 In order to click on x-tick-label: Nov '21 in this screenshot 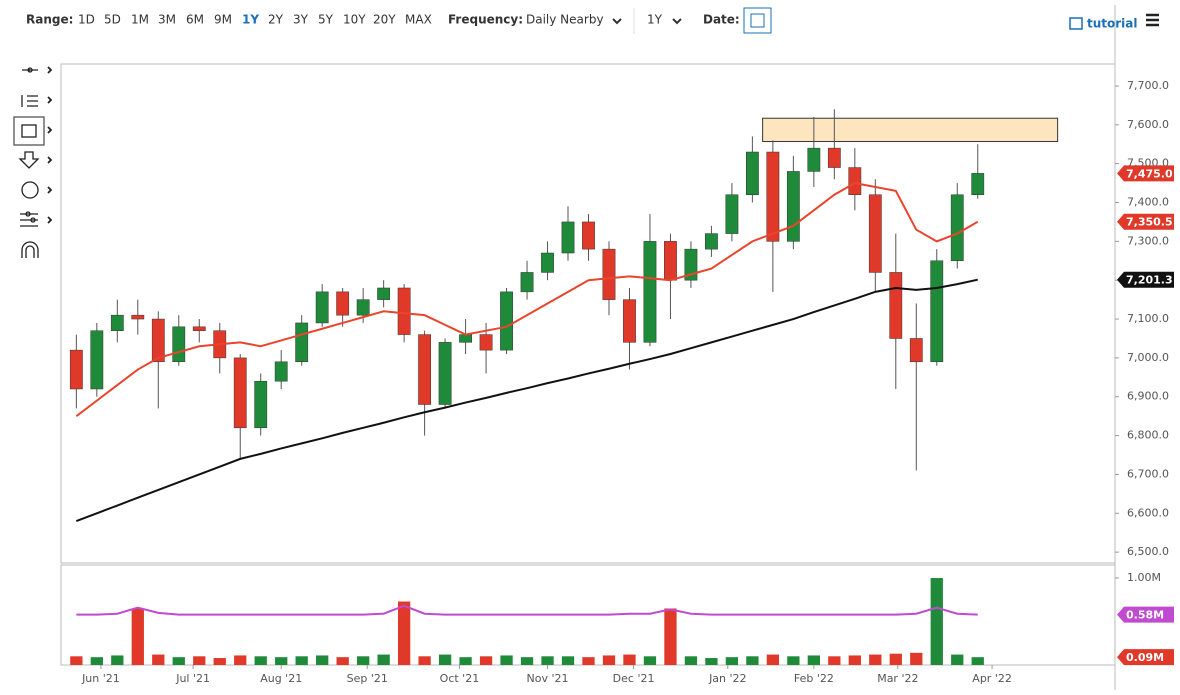, I will do `click(548, 678)`.